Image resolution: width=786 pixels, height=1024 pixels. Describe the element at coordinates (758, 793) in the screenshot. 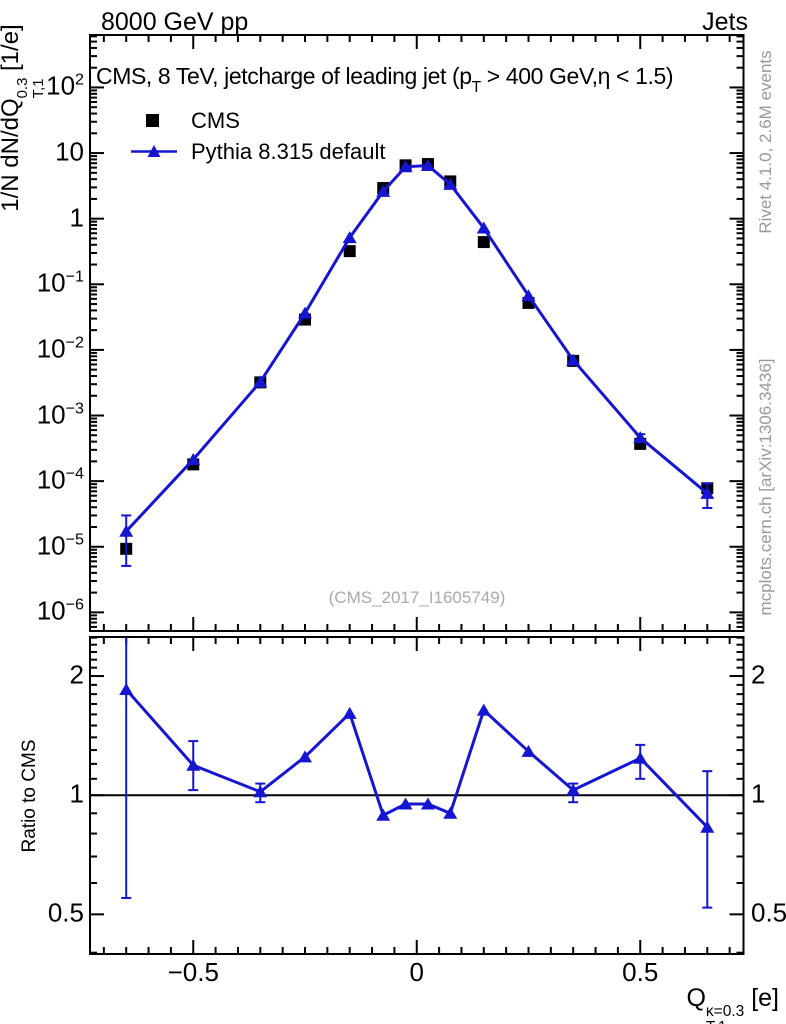

I see `ratio-y-tick-label-right: 1` at that location.